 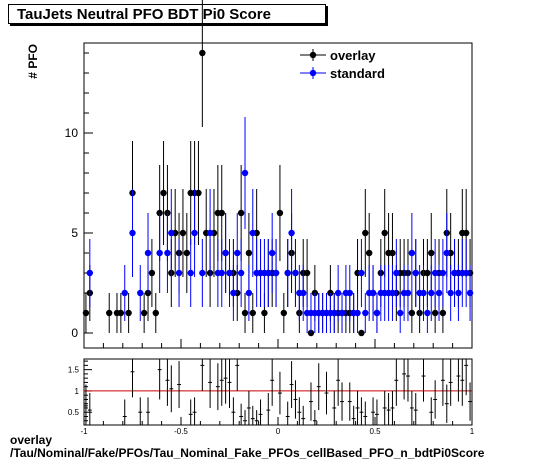 I want to click on y-axis-label: # PFO, so click(x=33, y=61).